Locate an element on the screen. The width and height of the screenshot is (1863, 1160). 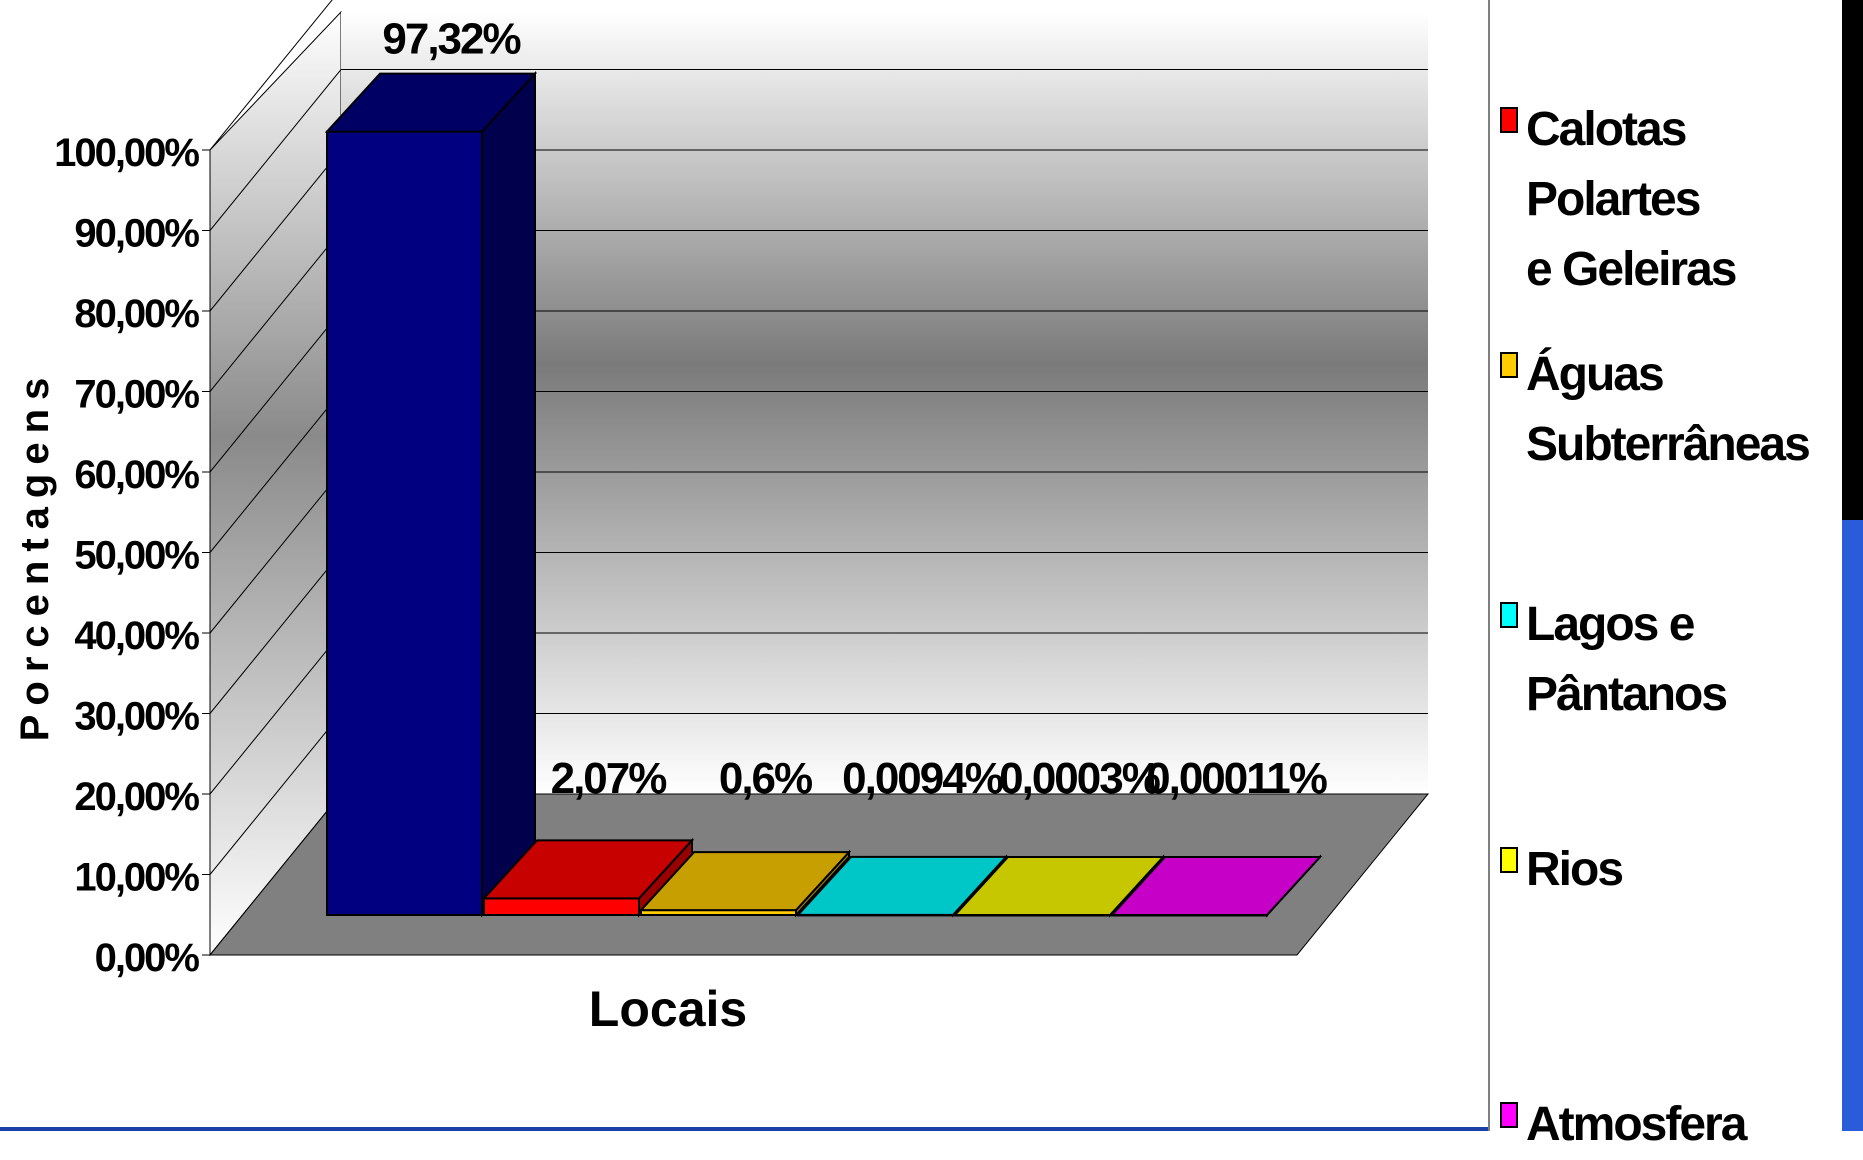
side-wall is located at coordinates (275, 483).